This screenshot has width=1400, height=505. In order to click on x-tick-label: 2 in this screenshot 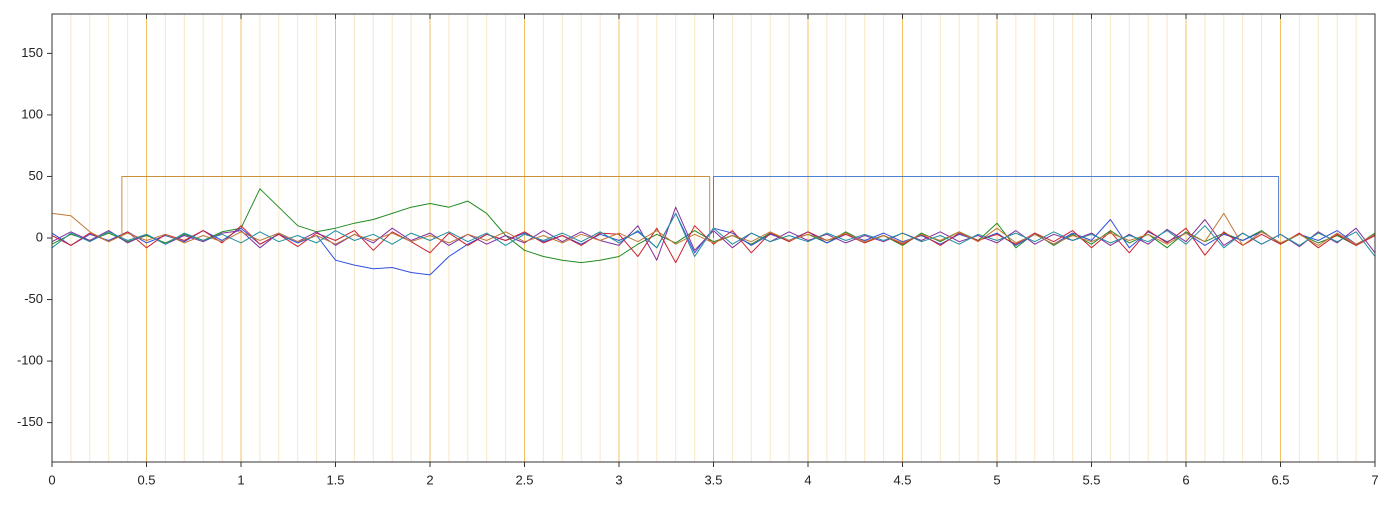, I will do `click(429, 479)`.